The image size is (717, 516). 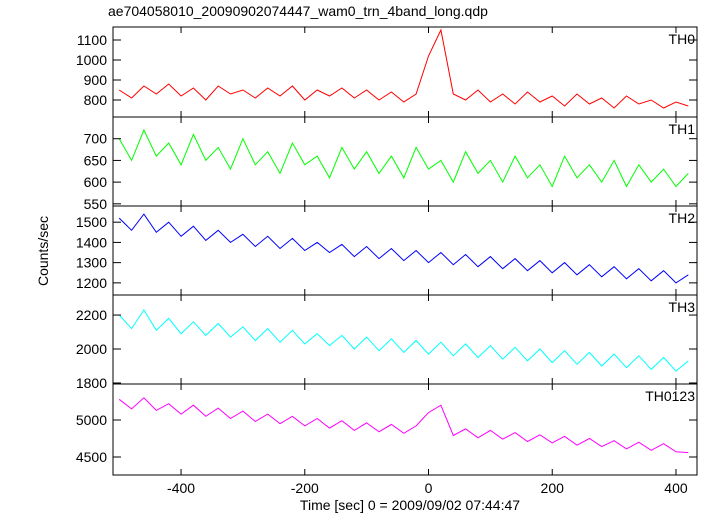 What do you see at coordinates (91, 349) in the screenshot?
I see `y-tick-label: 2000` at bounding box center [91, 349].